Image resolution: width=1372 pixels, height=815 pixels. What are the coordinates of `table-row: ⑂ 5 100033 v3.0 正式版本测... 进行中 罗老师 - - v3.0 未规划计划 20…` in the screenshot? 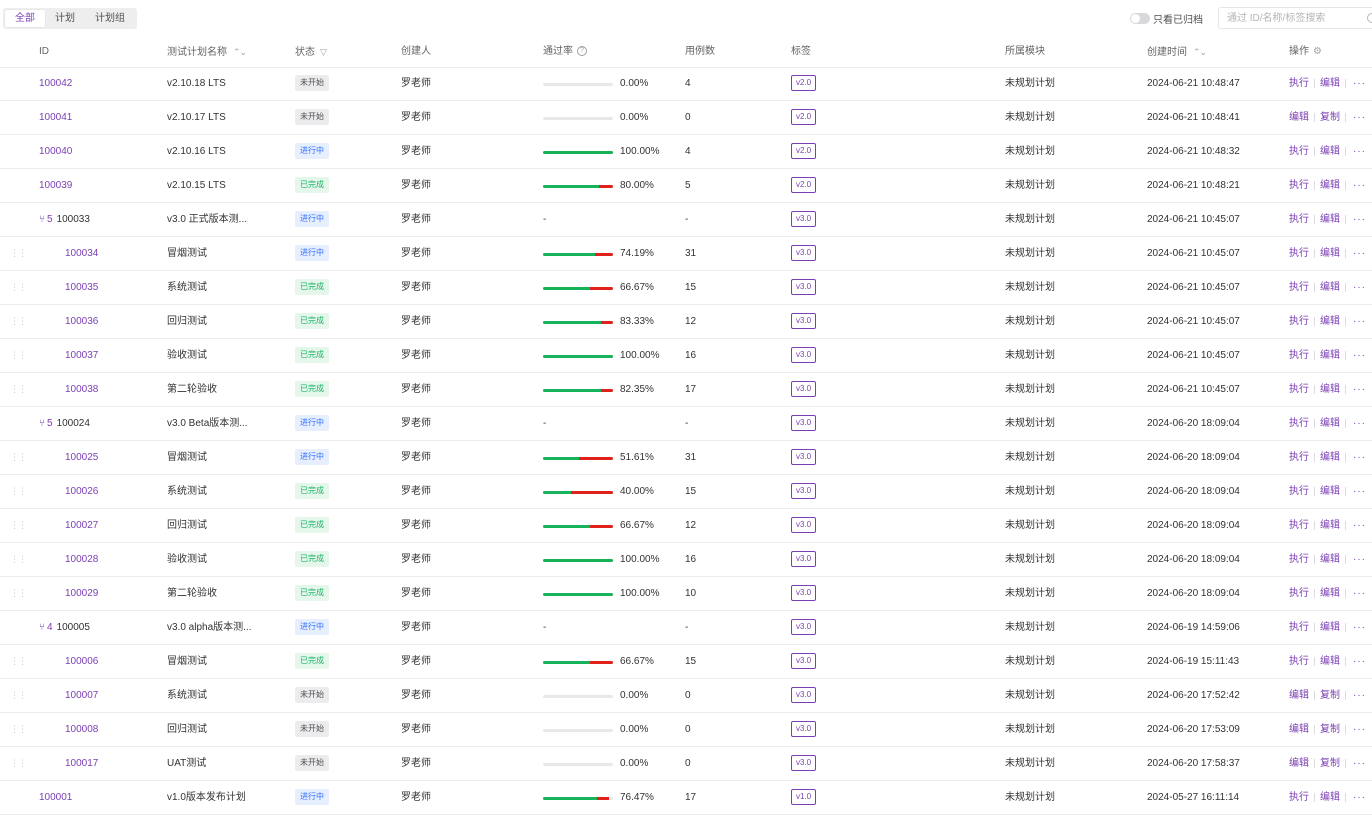 It's located at (686, 220).